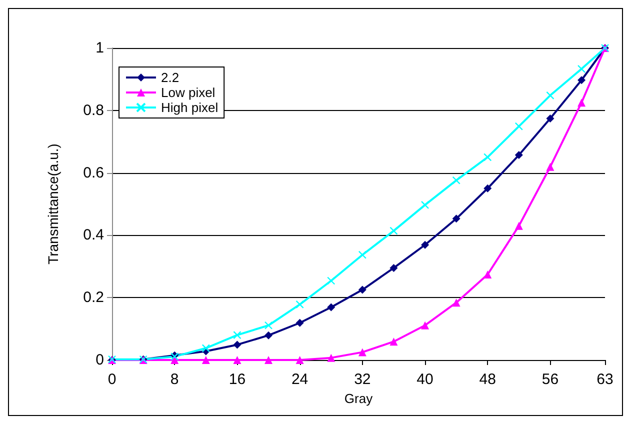 This screenshot has width=631, height=424. What do you see at coordinates (425, 379) in the screenshot?
I see `x-tick-label: 40` at bounding box center [425, 379].